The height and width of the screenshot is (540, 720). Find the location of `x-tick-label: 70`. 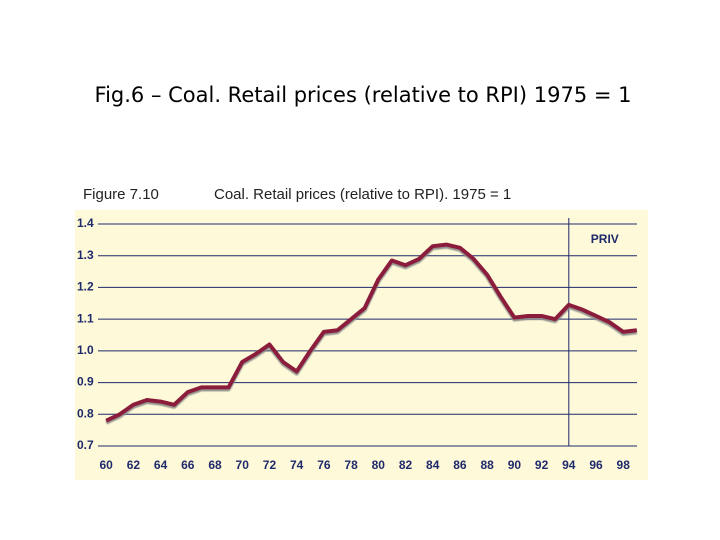

x-tick-label: 70 is located at coordinates (243, 465).